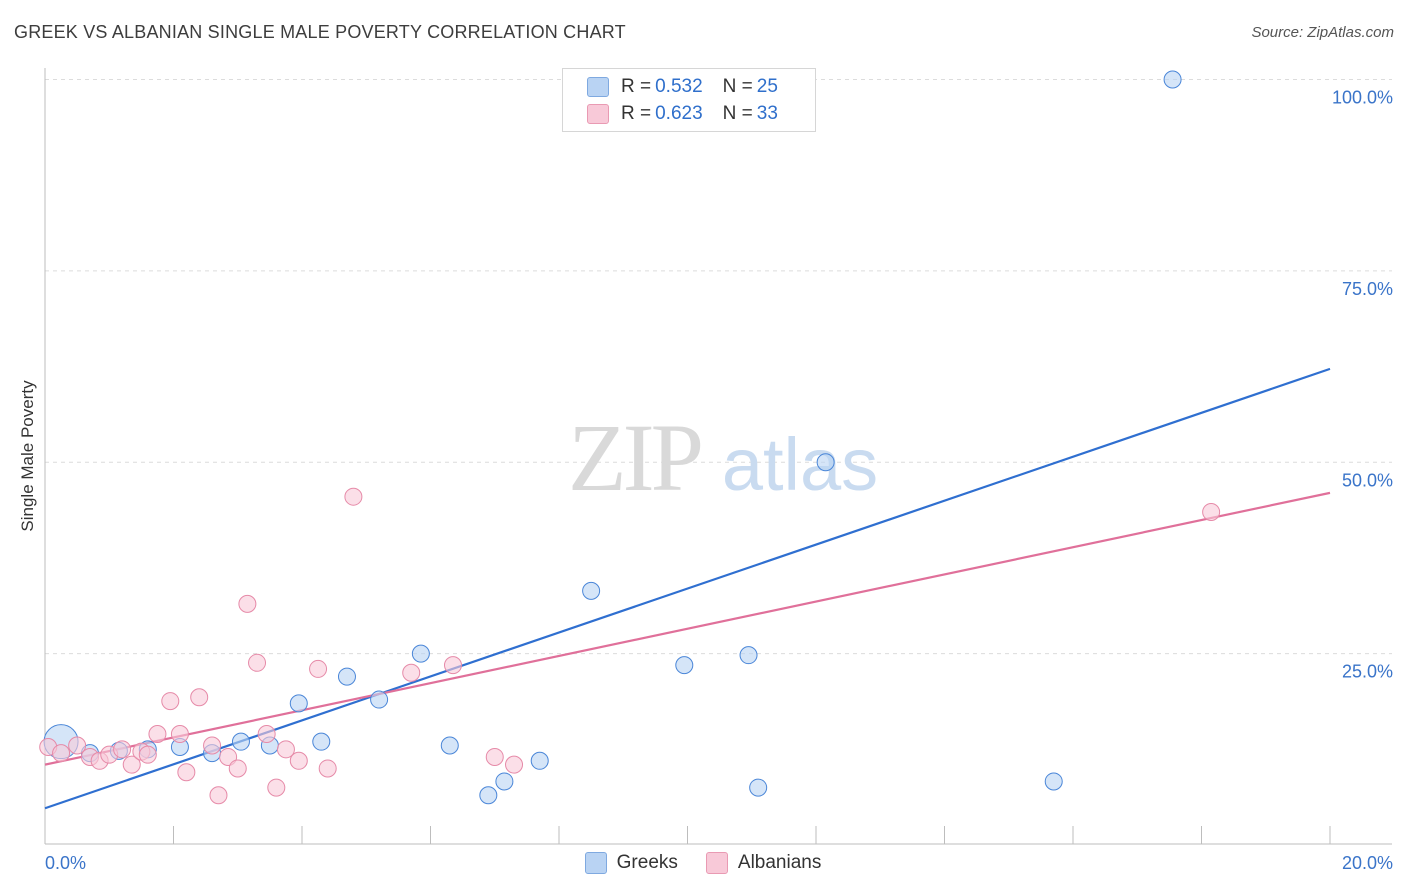 The image size is (1406, 892). I want to click on y-tick-label: 75.0%, so click(1367, 289).